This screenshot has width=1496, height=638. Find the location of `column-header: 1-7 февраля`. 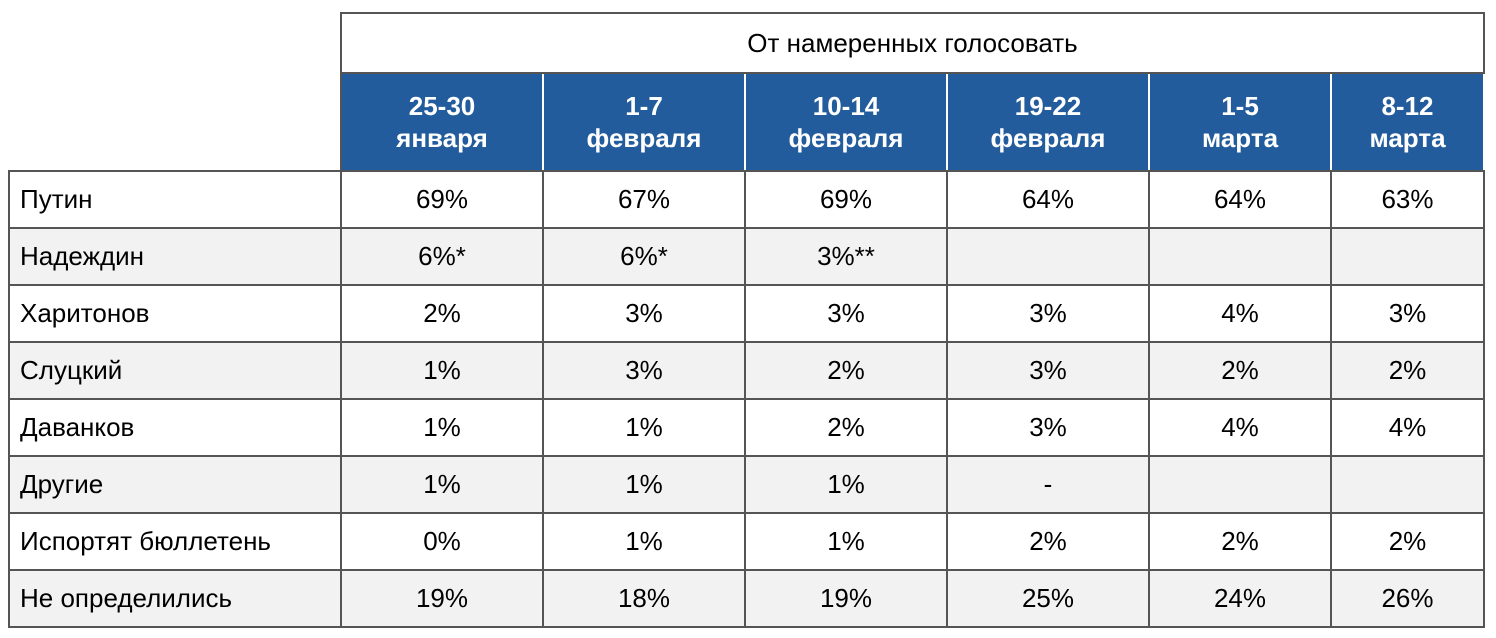

column-header: 1-7 февраля is located at coordinates (644, 122).